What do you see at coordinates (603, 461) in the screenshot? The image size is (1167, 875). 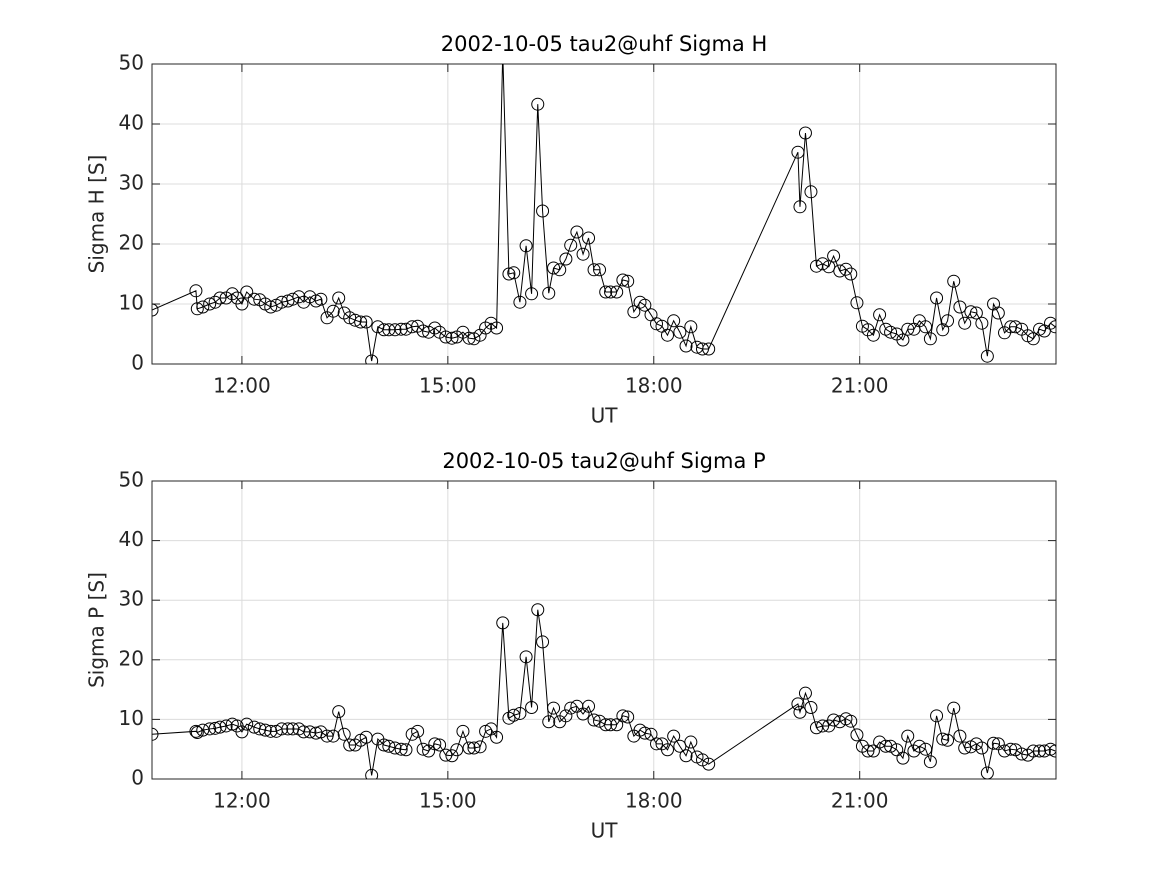 I see `chart-title: 2002-10-05 tau2@uhf Sigma P` at bounding box center [603, 461].